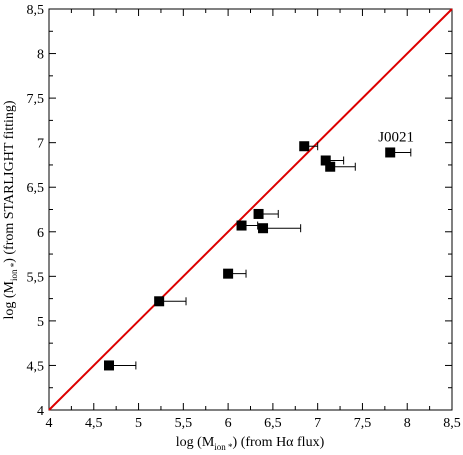  Describe the element at coordinates (14, 271) in the screenshot. I see `y-axis-title-sub: ion *` at that location.